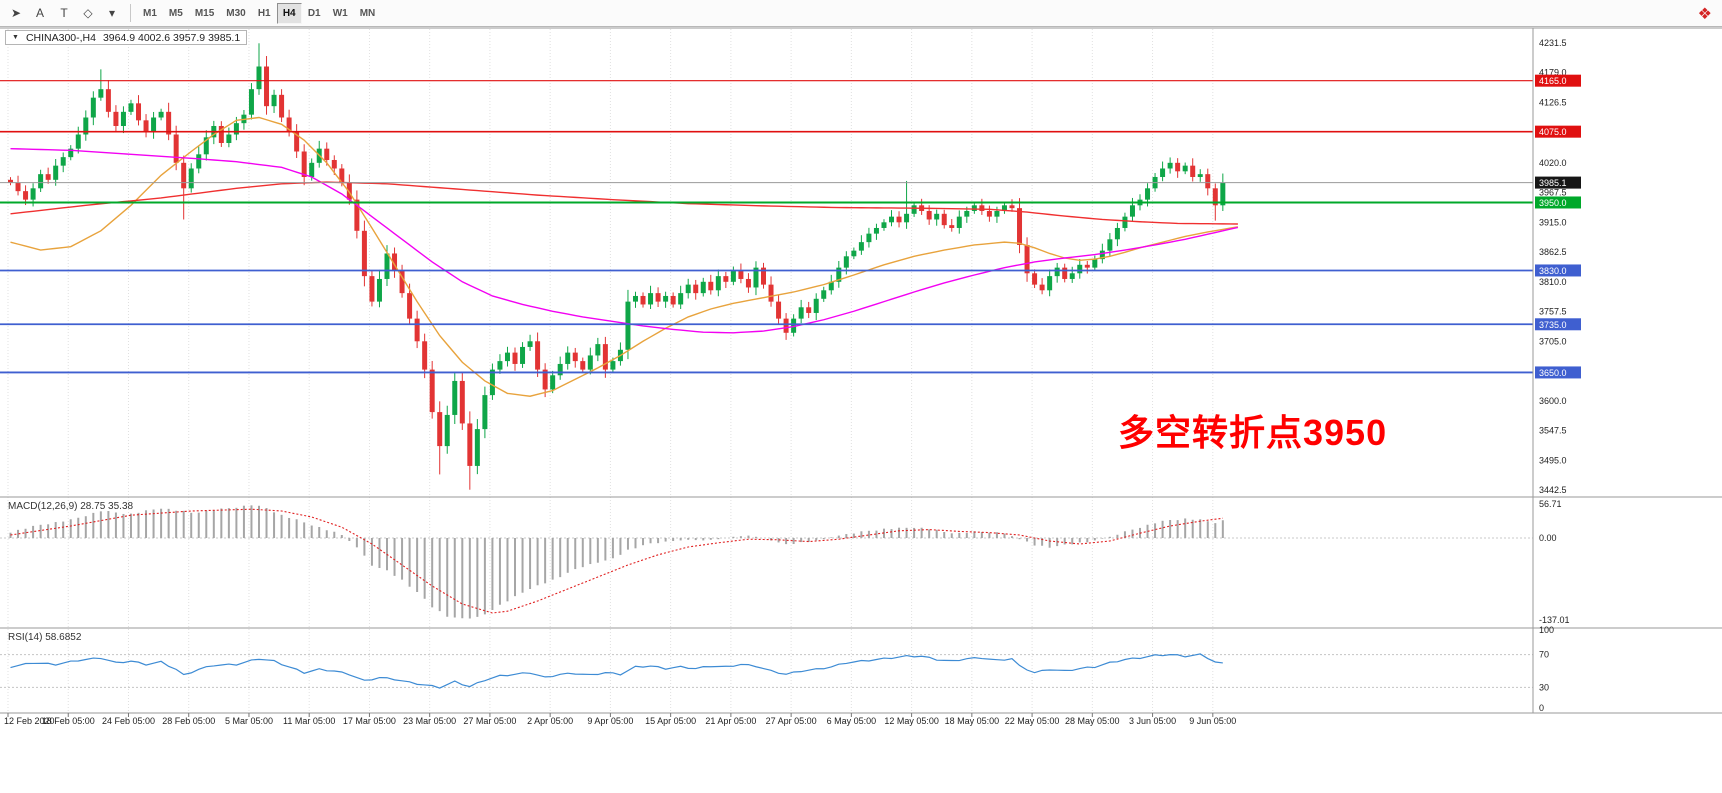  Describe the element at coordinates (1553, 252) in the screenshot. I see `price-axis-label: 3862.5` at that location.